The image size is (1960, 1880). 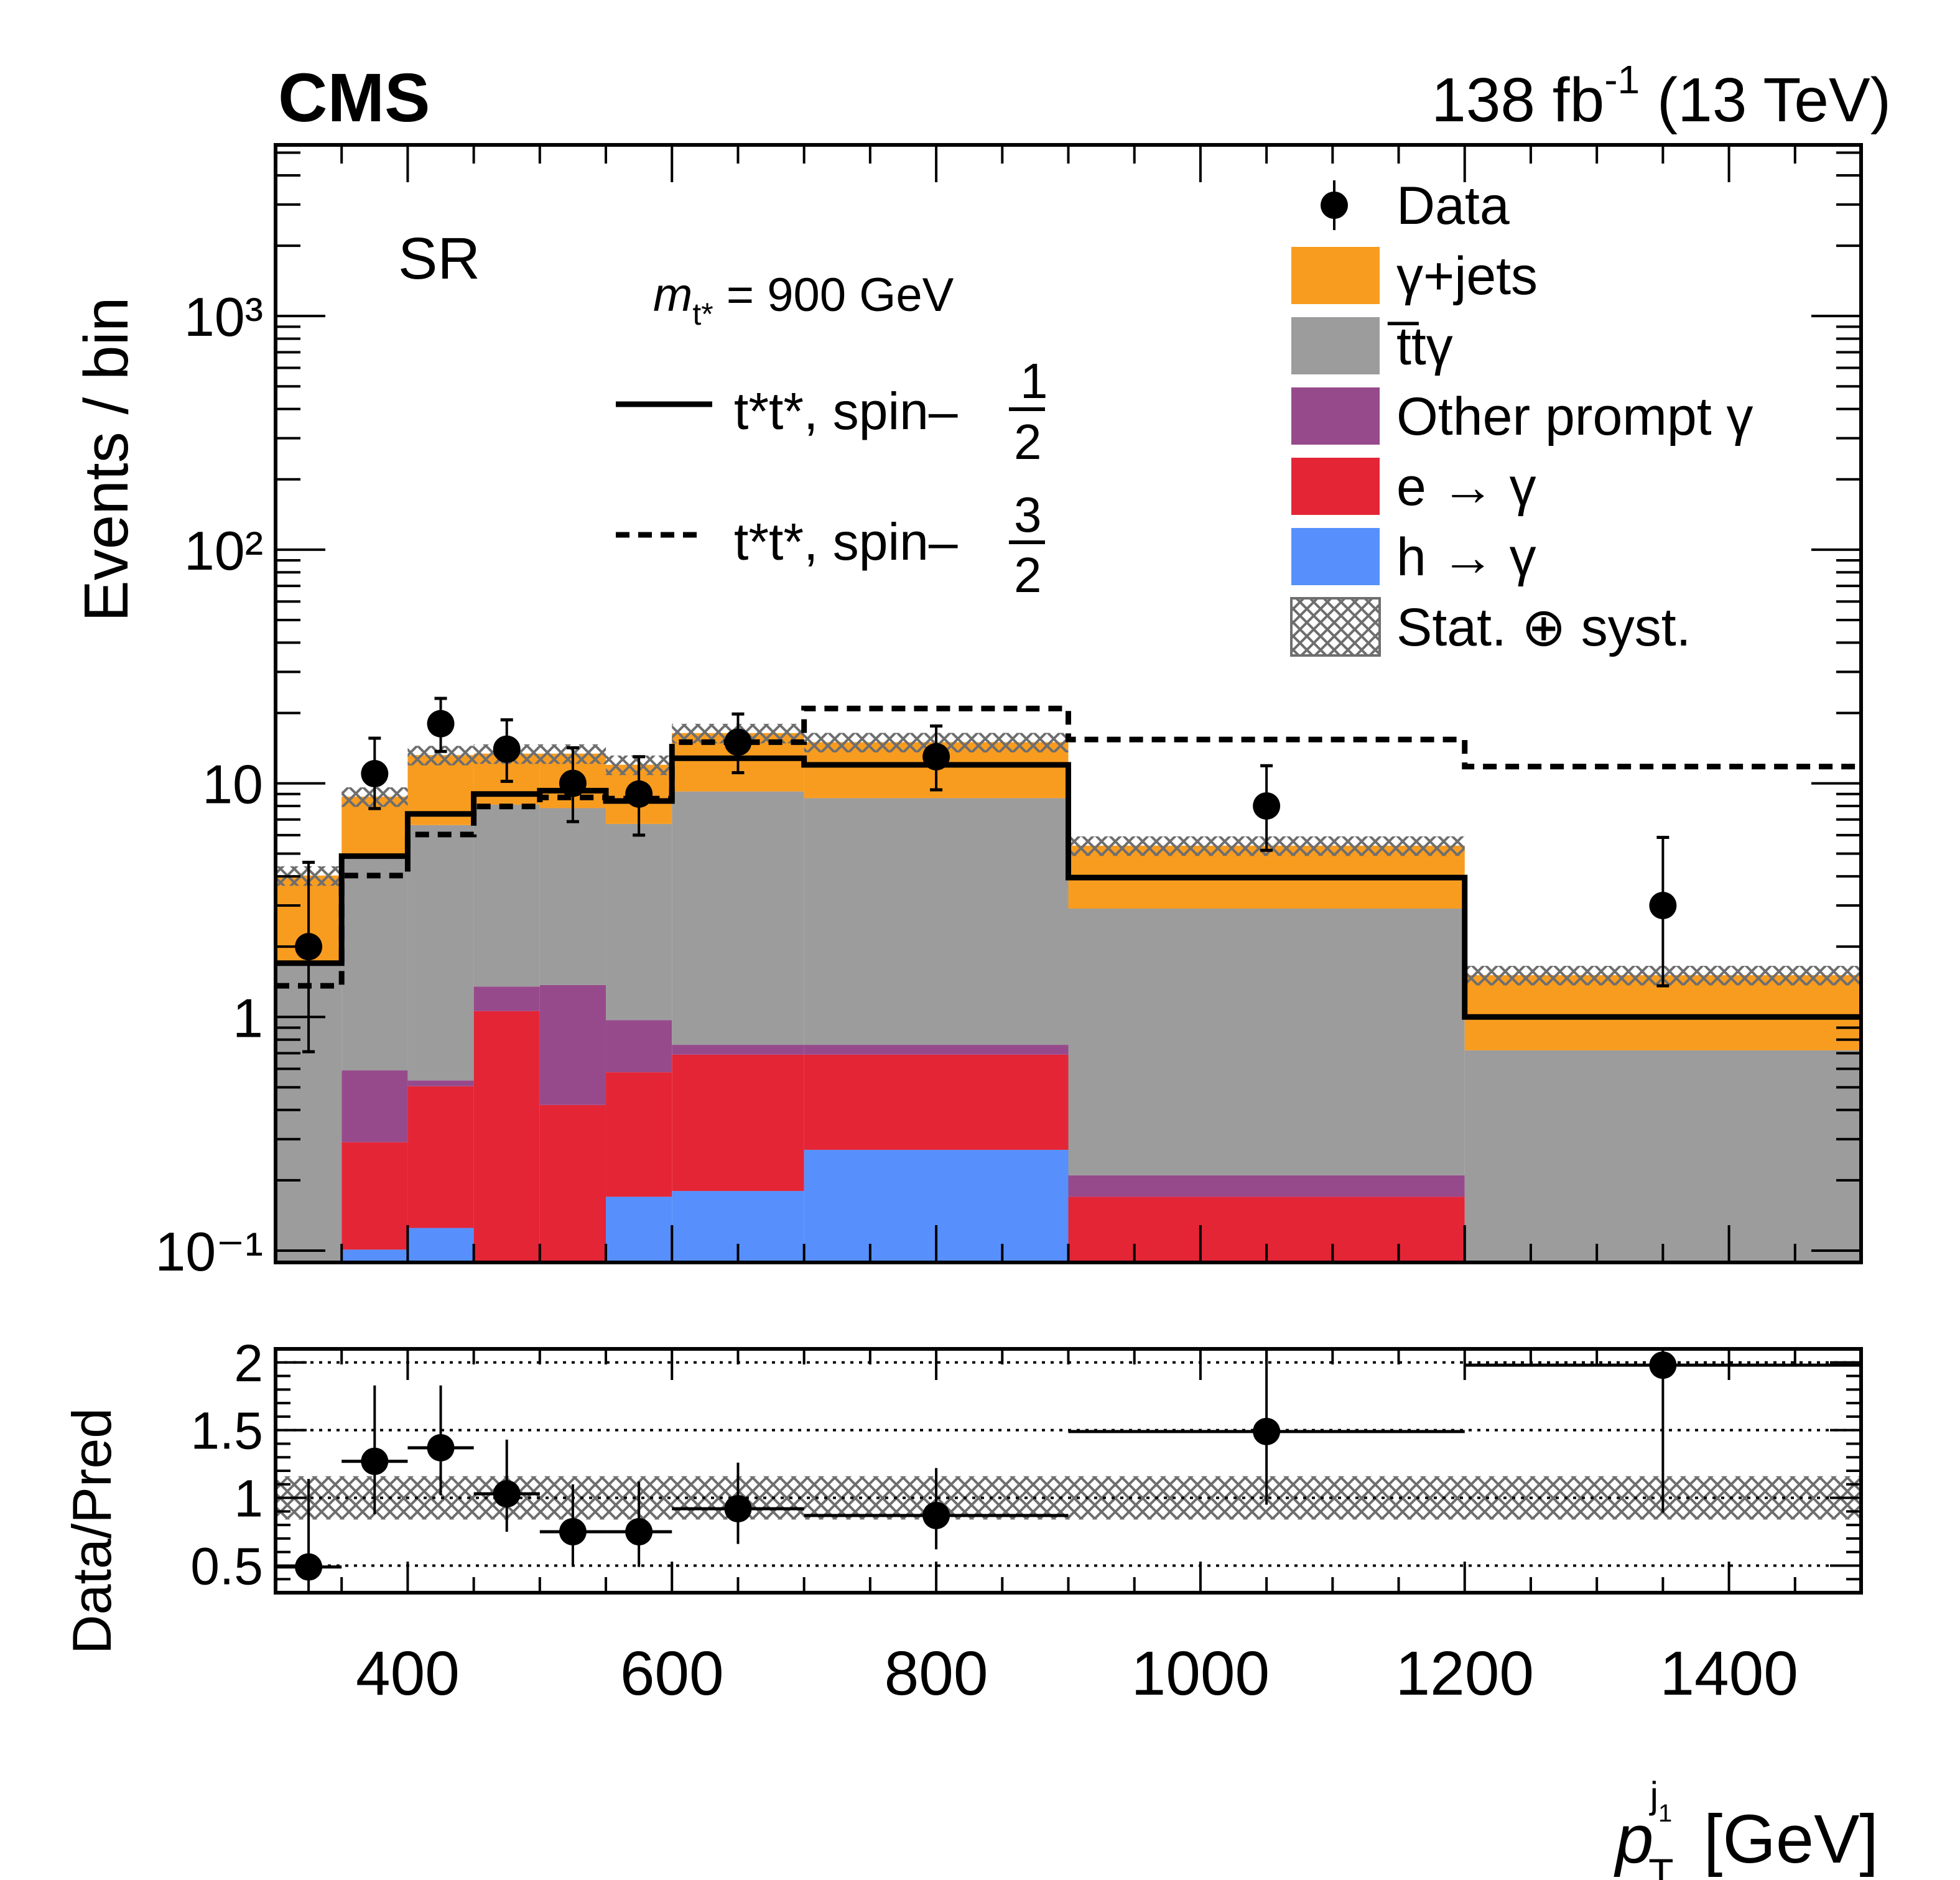 What do you see at coordinates (1665, 1813) in the screenshot?
I see `x-axis-superscript-sub: 1` at bounding box center [1665, 1813].